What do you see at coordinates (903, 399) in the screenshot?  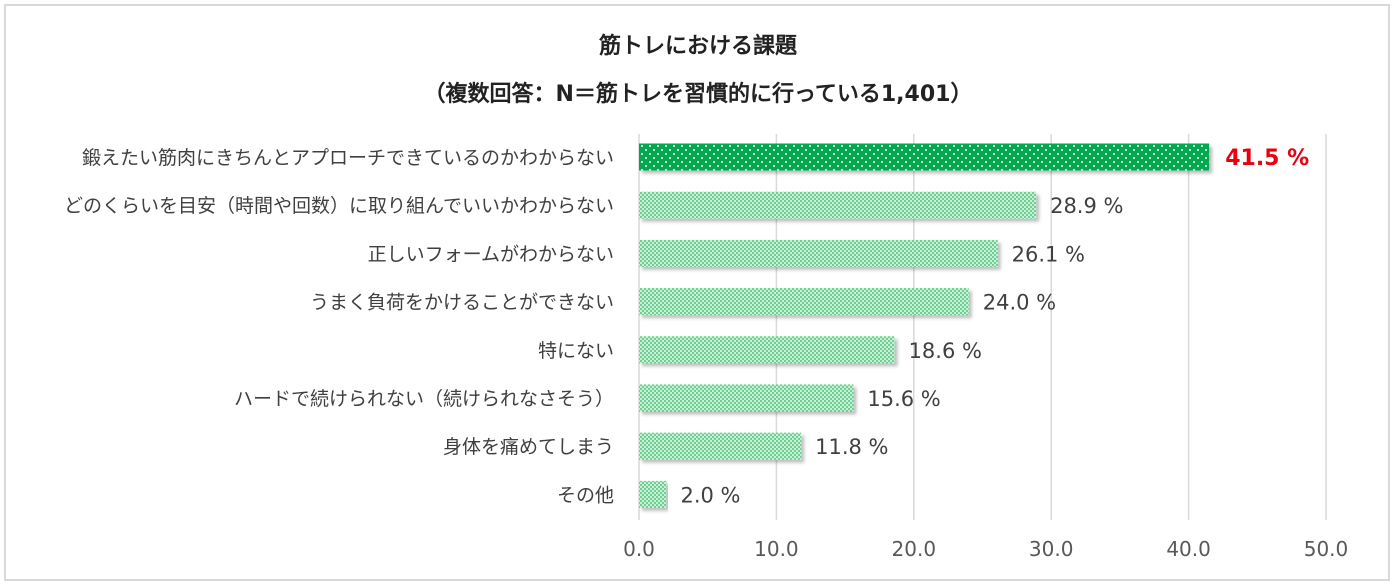 I see `data-label: 15.6 %` at bounding box center [903, 399].